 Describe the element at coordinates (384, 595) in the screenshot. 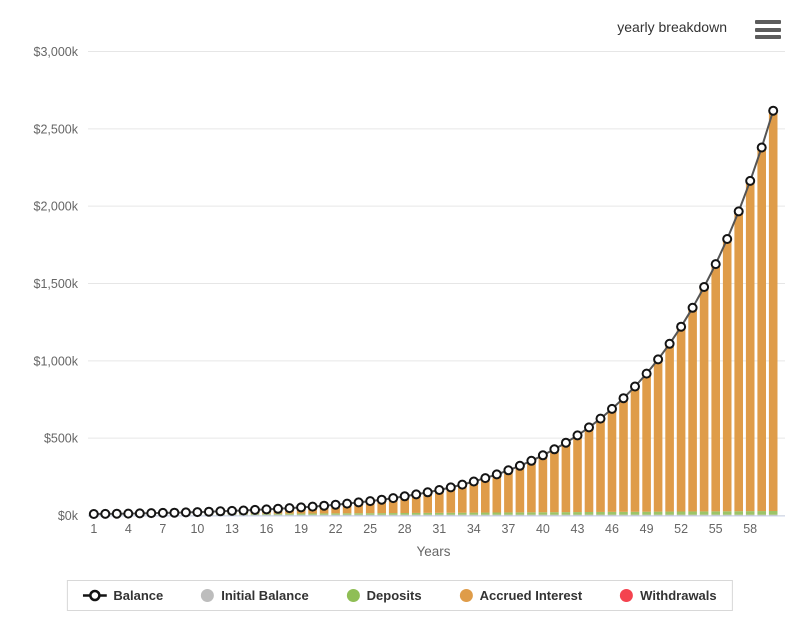

I see `legend-item-deposits: Deposits` at that location.